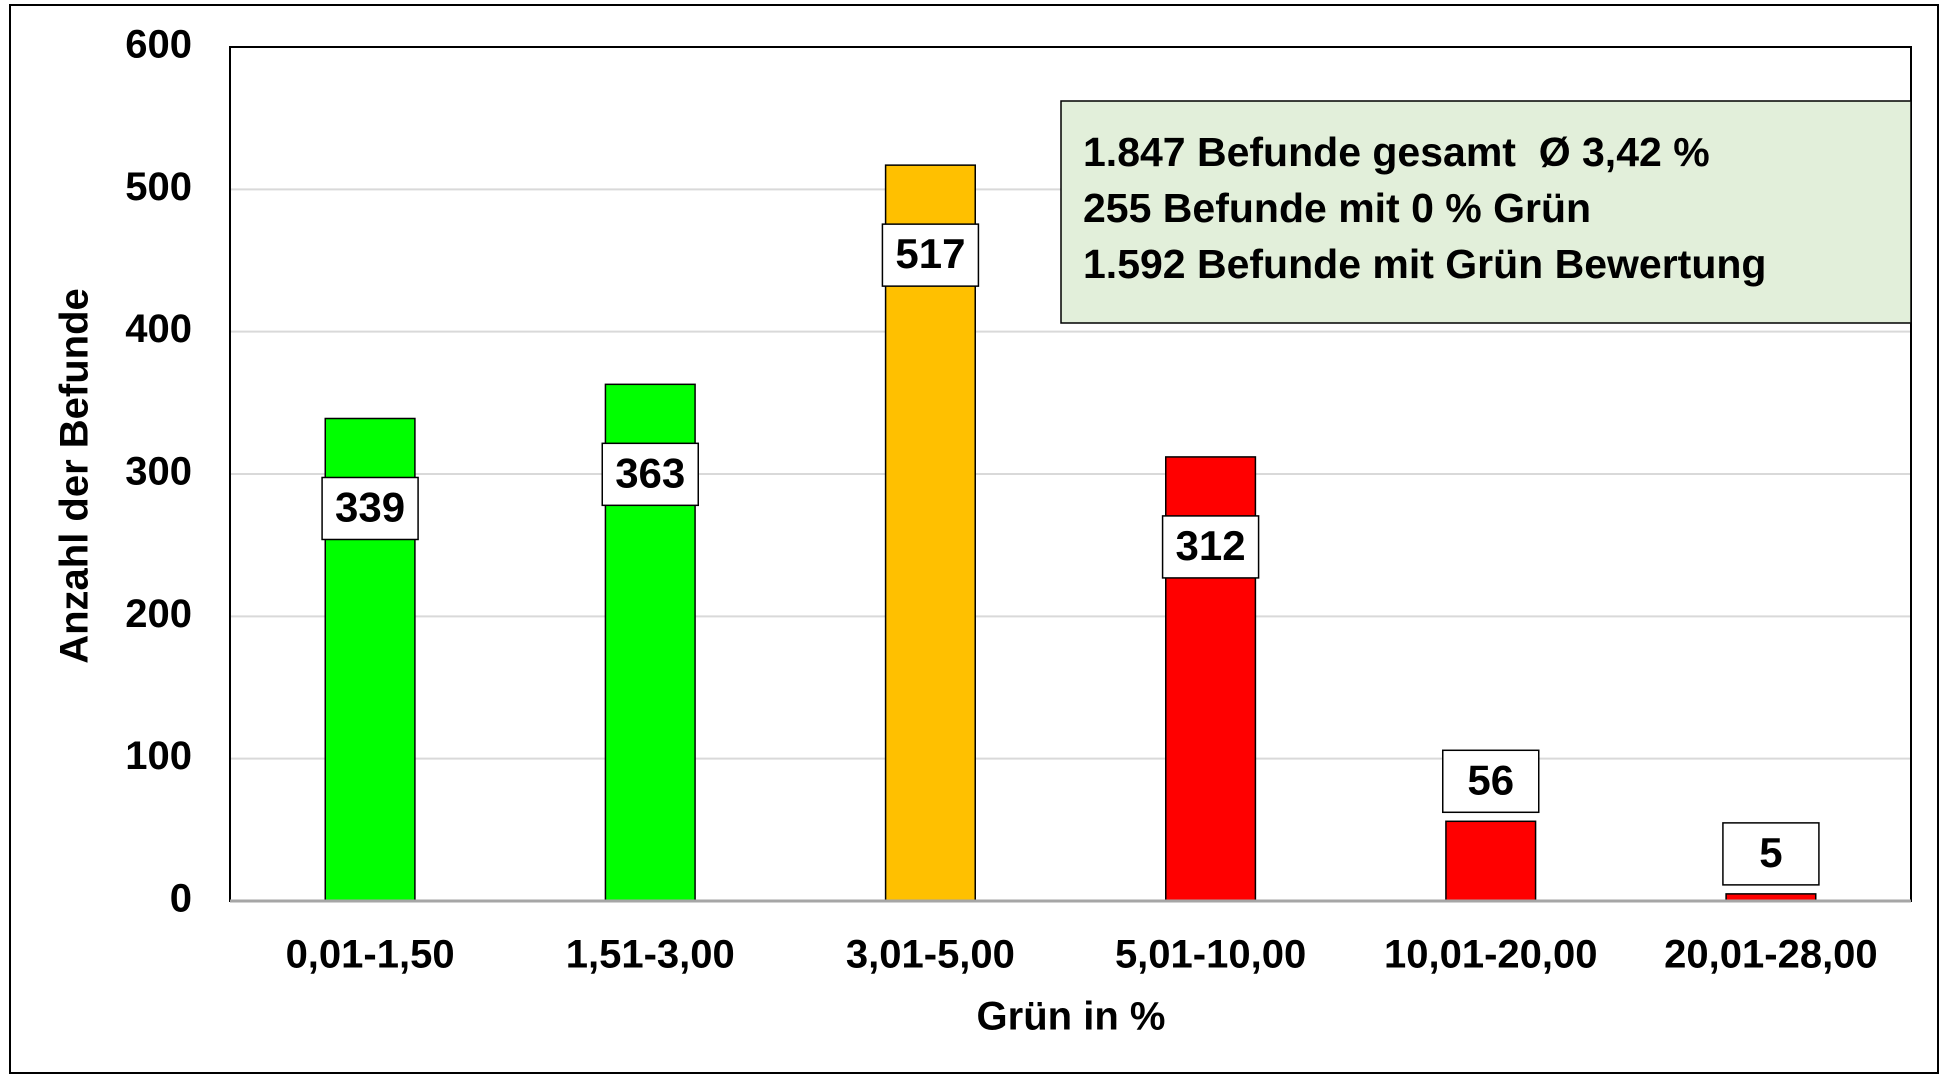 The width and height of the screenshot is (1948, 1078). Describe the element at coordinates (1210, 955) in the screenshot. I see `x-tick-label: 5,01-10,00` at that location.